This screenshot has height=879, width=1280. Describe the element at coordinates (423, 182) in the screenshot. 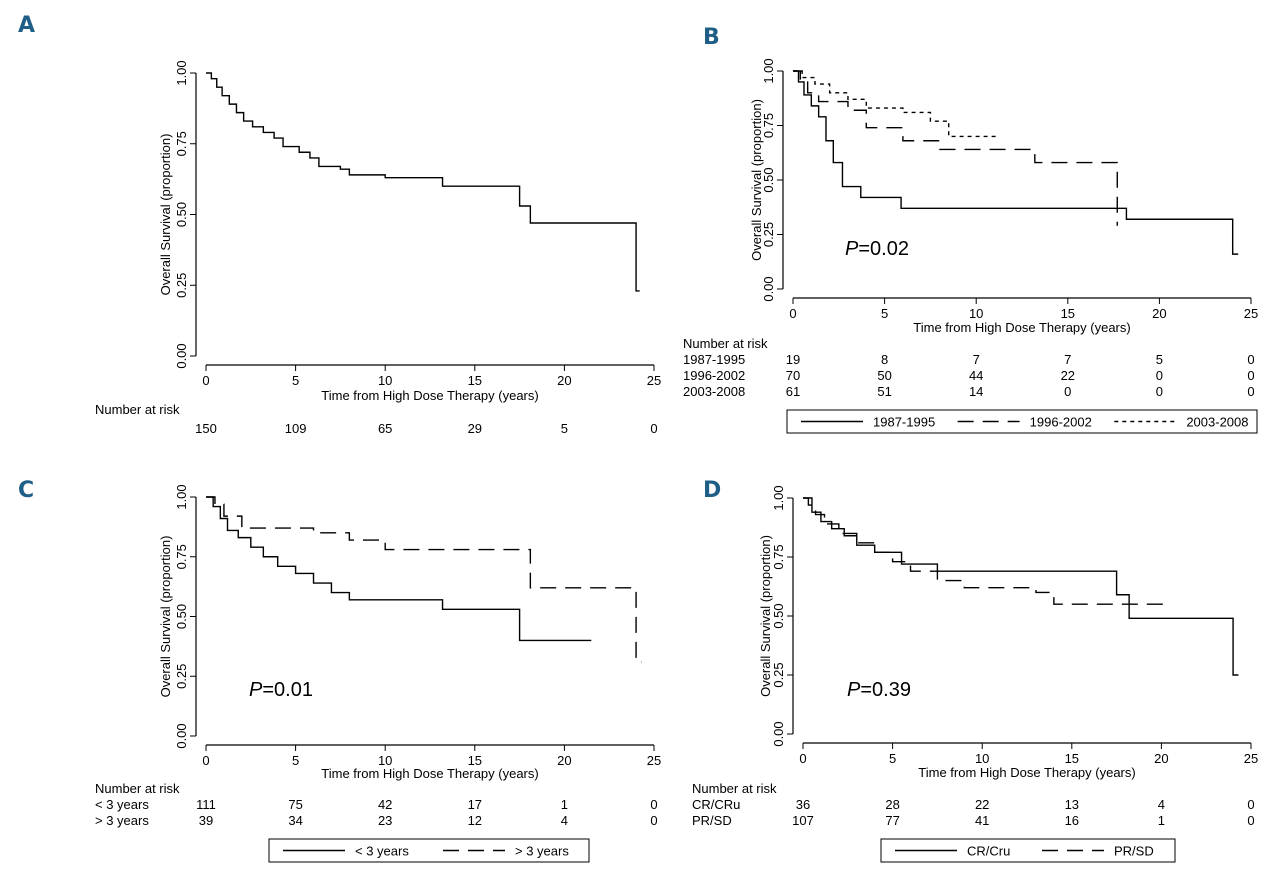

I see `survival-curve-all-patients` at that location.